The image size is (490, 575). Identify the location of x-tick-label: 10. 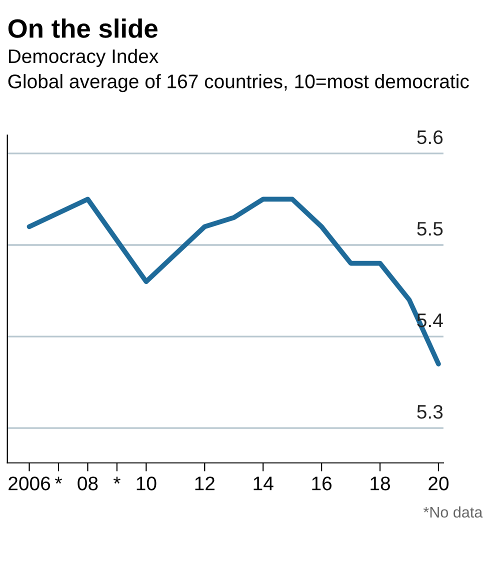
(146, 483).